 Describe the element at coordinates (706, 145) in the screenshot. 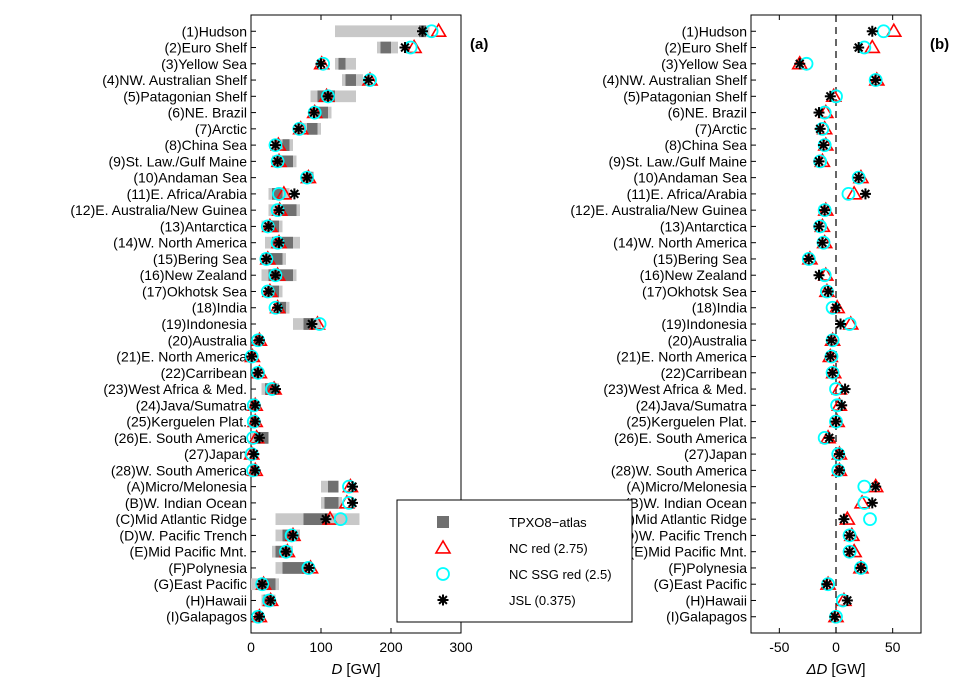

I see `region-label: (8)China Sea` at that location.